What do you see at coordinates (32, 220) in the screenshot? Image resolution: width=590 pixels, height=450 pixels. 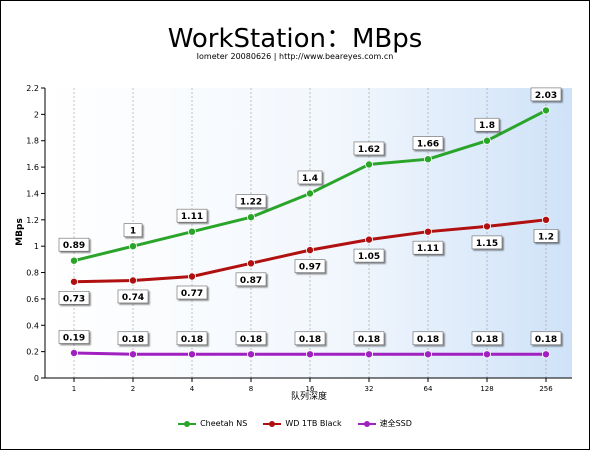 I see `y-tick-label: 1.2` at bounding box center [32, 220].